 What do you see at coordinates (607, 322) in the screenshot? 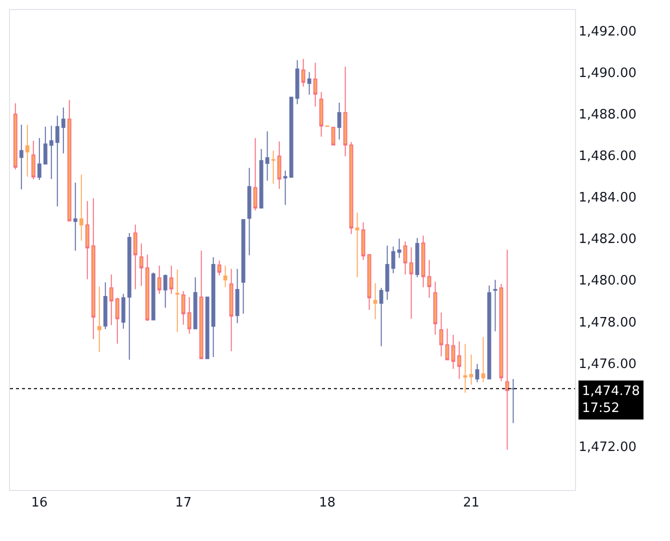
I see `y-tick-label: 1,478.00` at bounding box center [607, 322].